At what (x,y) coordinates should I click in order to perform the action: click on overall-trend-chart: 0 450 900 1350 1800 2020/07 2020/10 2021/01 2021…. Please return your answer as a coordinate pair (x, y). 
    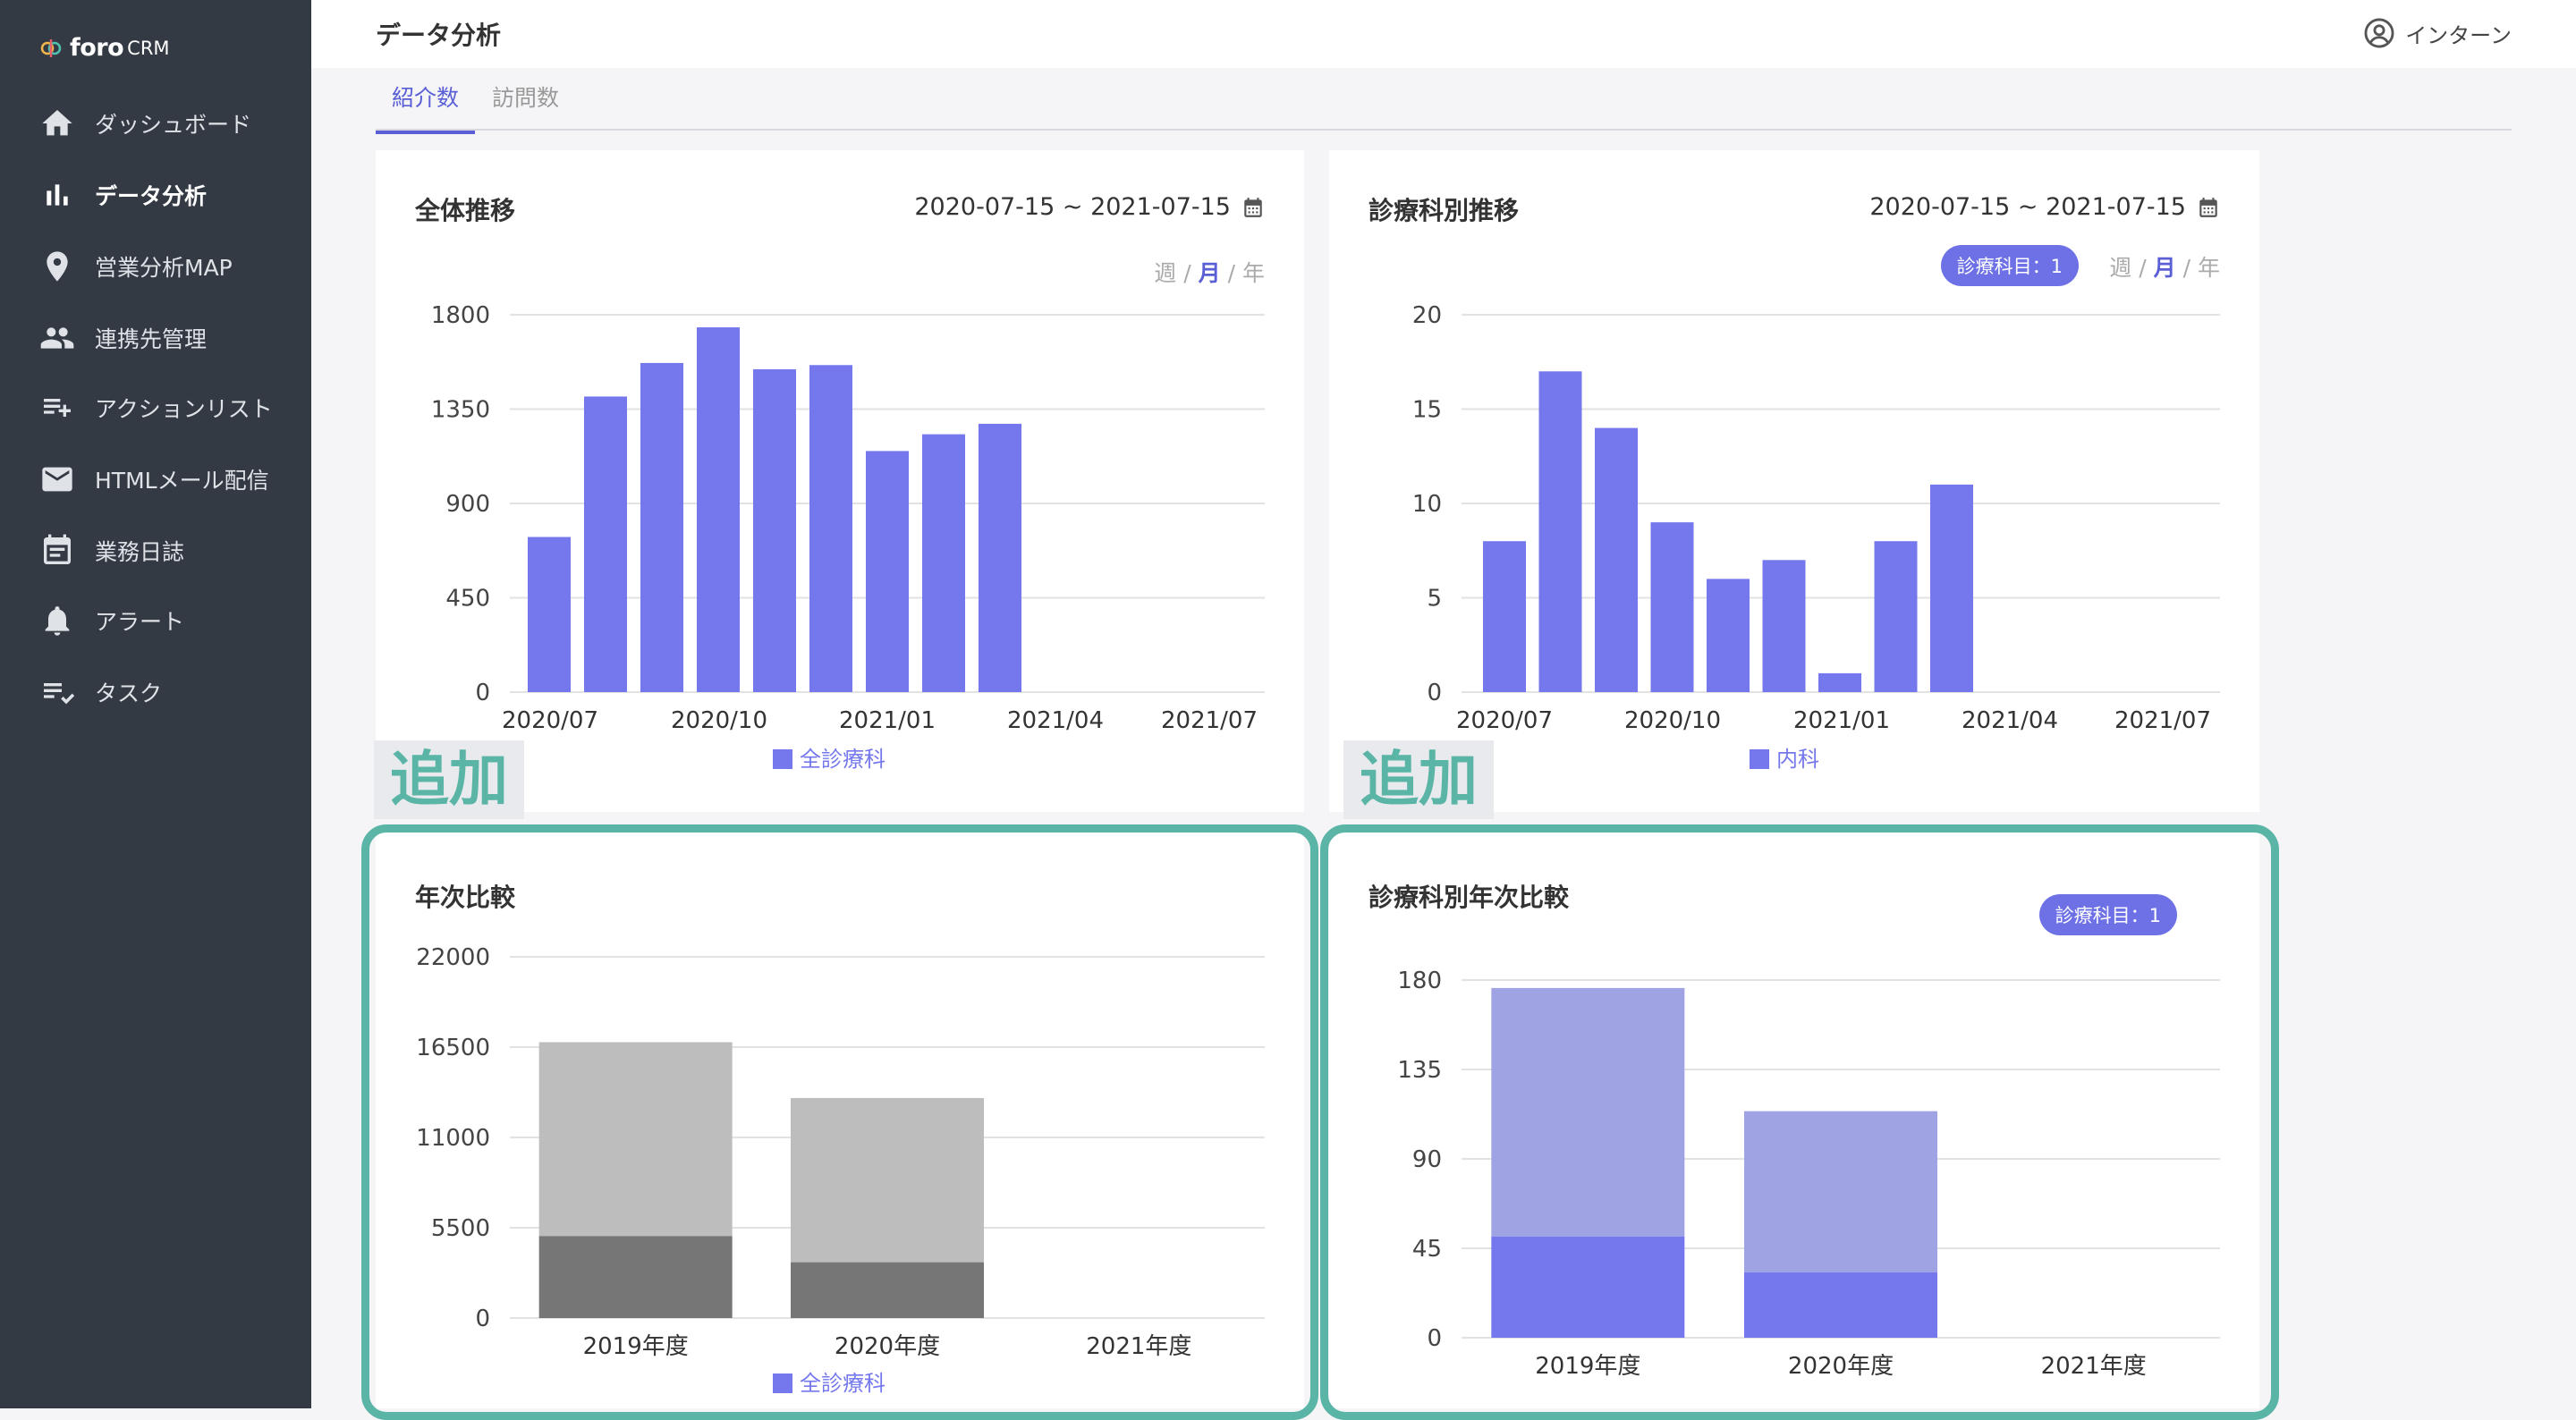
    Looking at the image, I should click on (848, 537).